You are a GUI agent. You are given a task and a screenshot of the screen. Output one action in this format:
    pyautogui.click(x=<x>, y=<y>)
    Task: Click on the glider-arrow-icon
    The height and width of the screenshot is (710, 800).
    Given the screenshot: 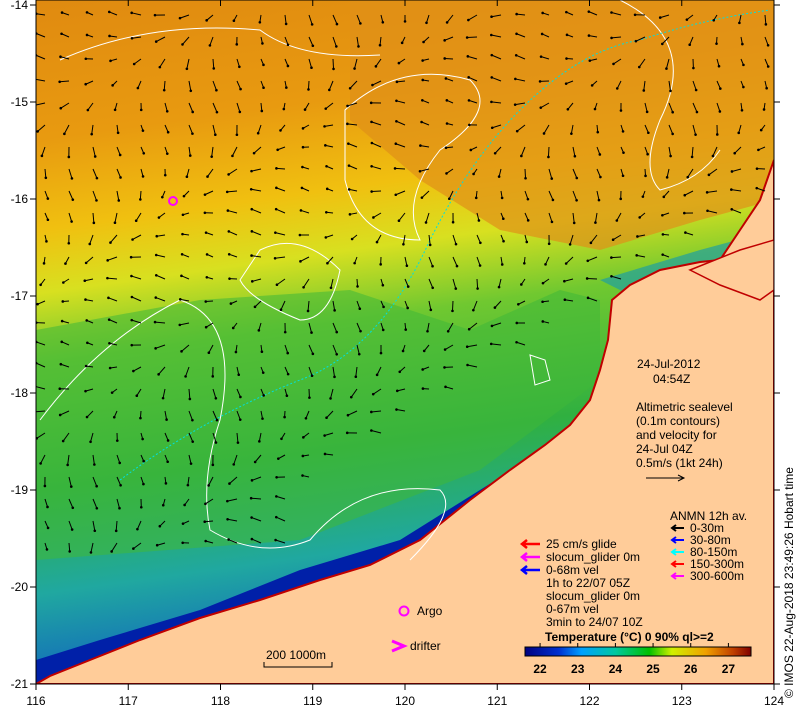 What is the action you would take?
    pyautogui.click(x=529, y=557)
    